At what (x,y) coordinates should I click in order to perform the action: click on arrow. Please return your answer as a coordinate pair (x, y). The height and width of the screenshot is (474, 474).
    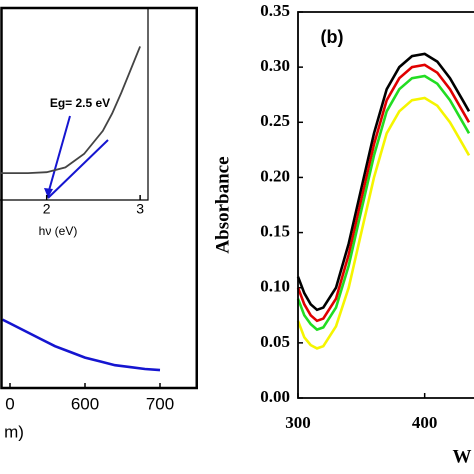
    Looking at the image, I should click on (59, 155).